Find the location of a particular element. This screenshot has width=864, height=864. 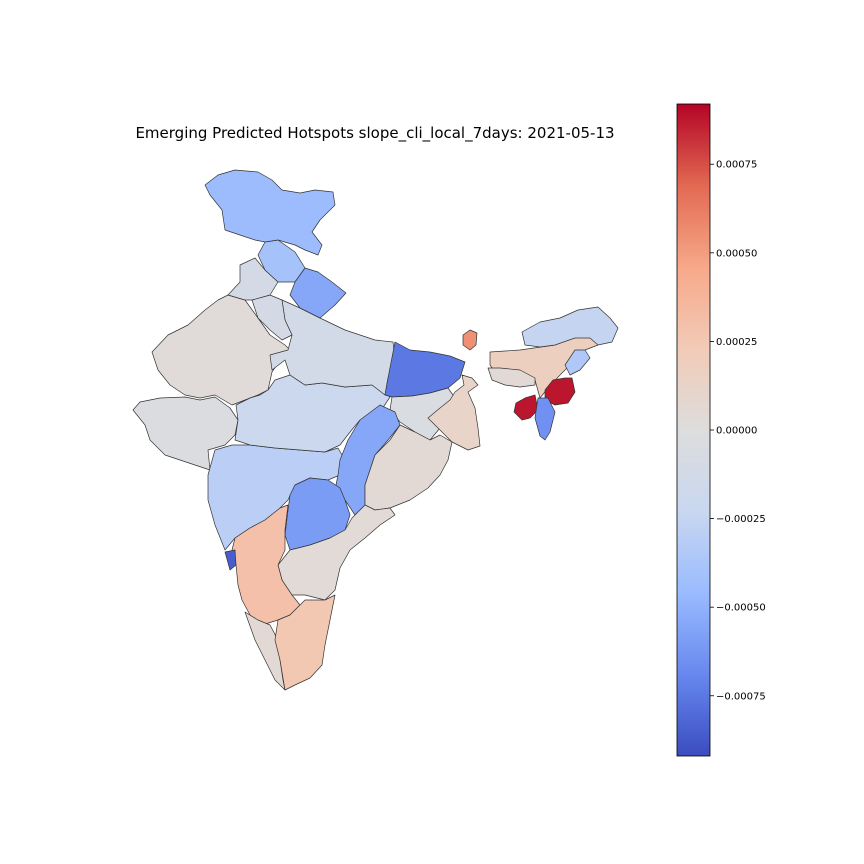

state-meghalaya is located at coordinates (511, 377).